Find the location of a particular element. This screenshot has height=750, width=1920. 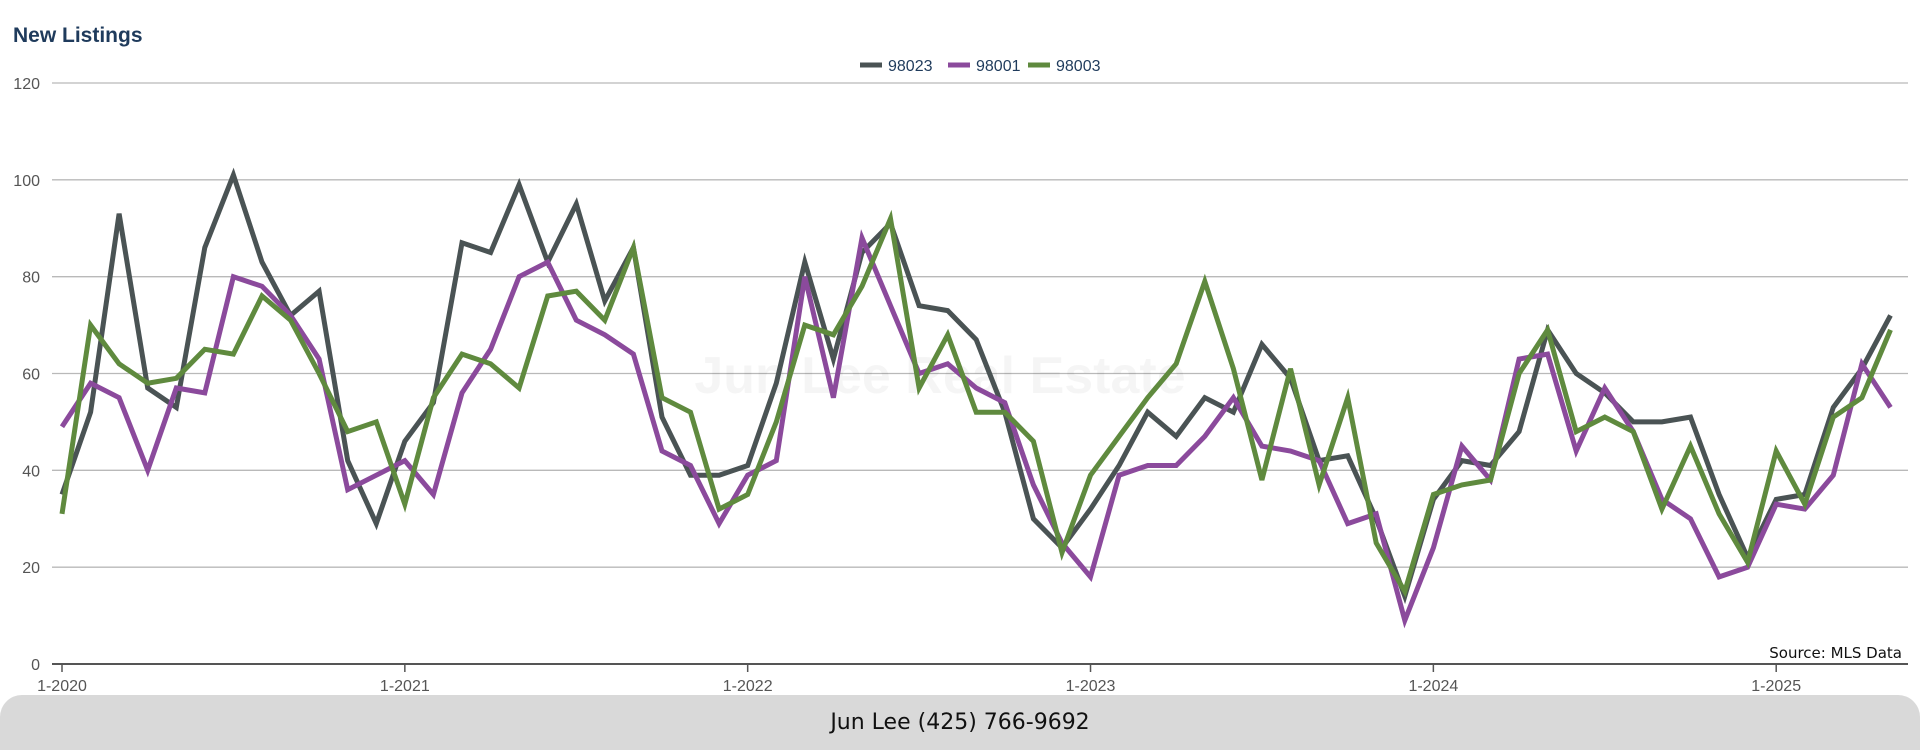

footer-contact: Jun Lee (425) 766-9692 is located at coordinates (960, 722).